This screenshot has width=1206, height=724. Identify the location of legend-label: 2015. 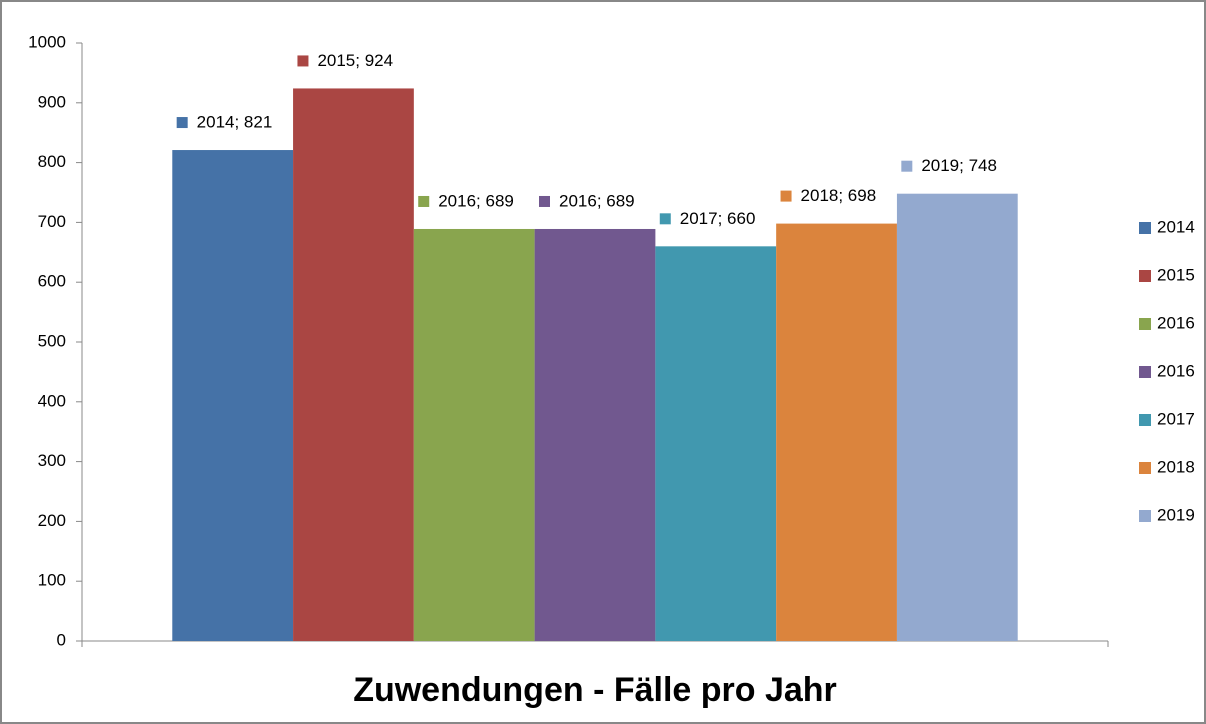
(1176, 274).